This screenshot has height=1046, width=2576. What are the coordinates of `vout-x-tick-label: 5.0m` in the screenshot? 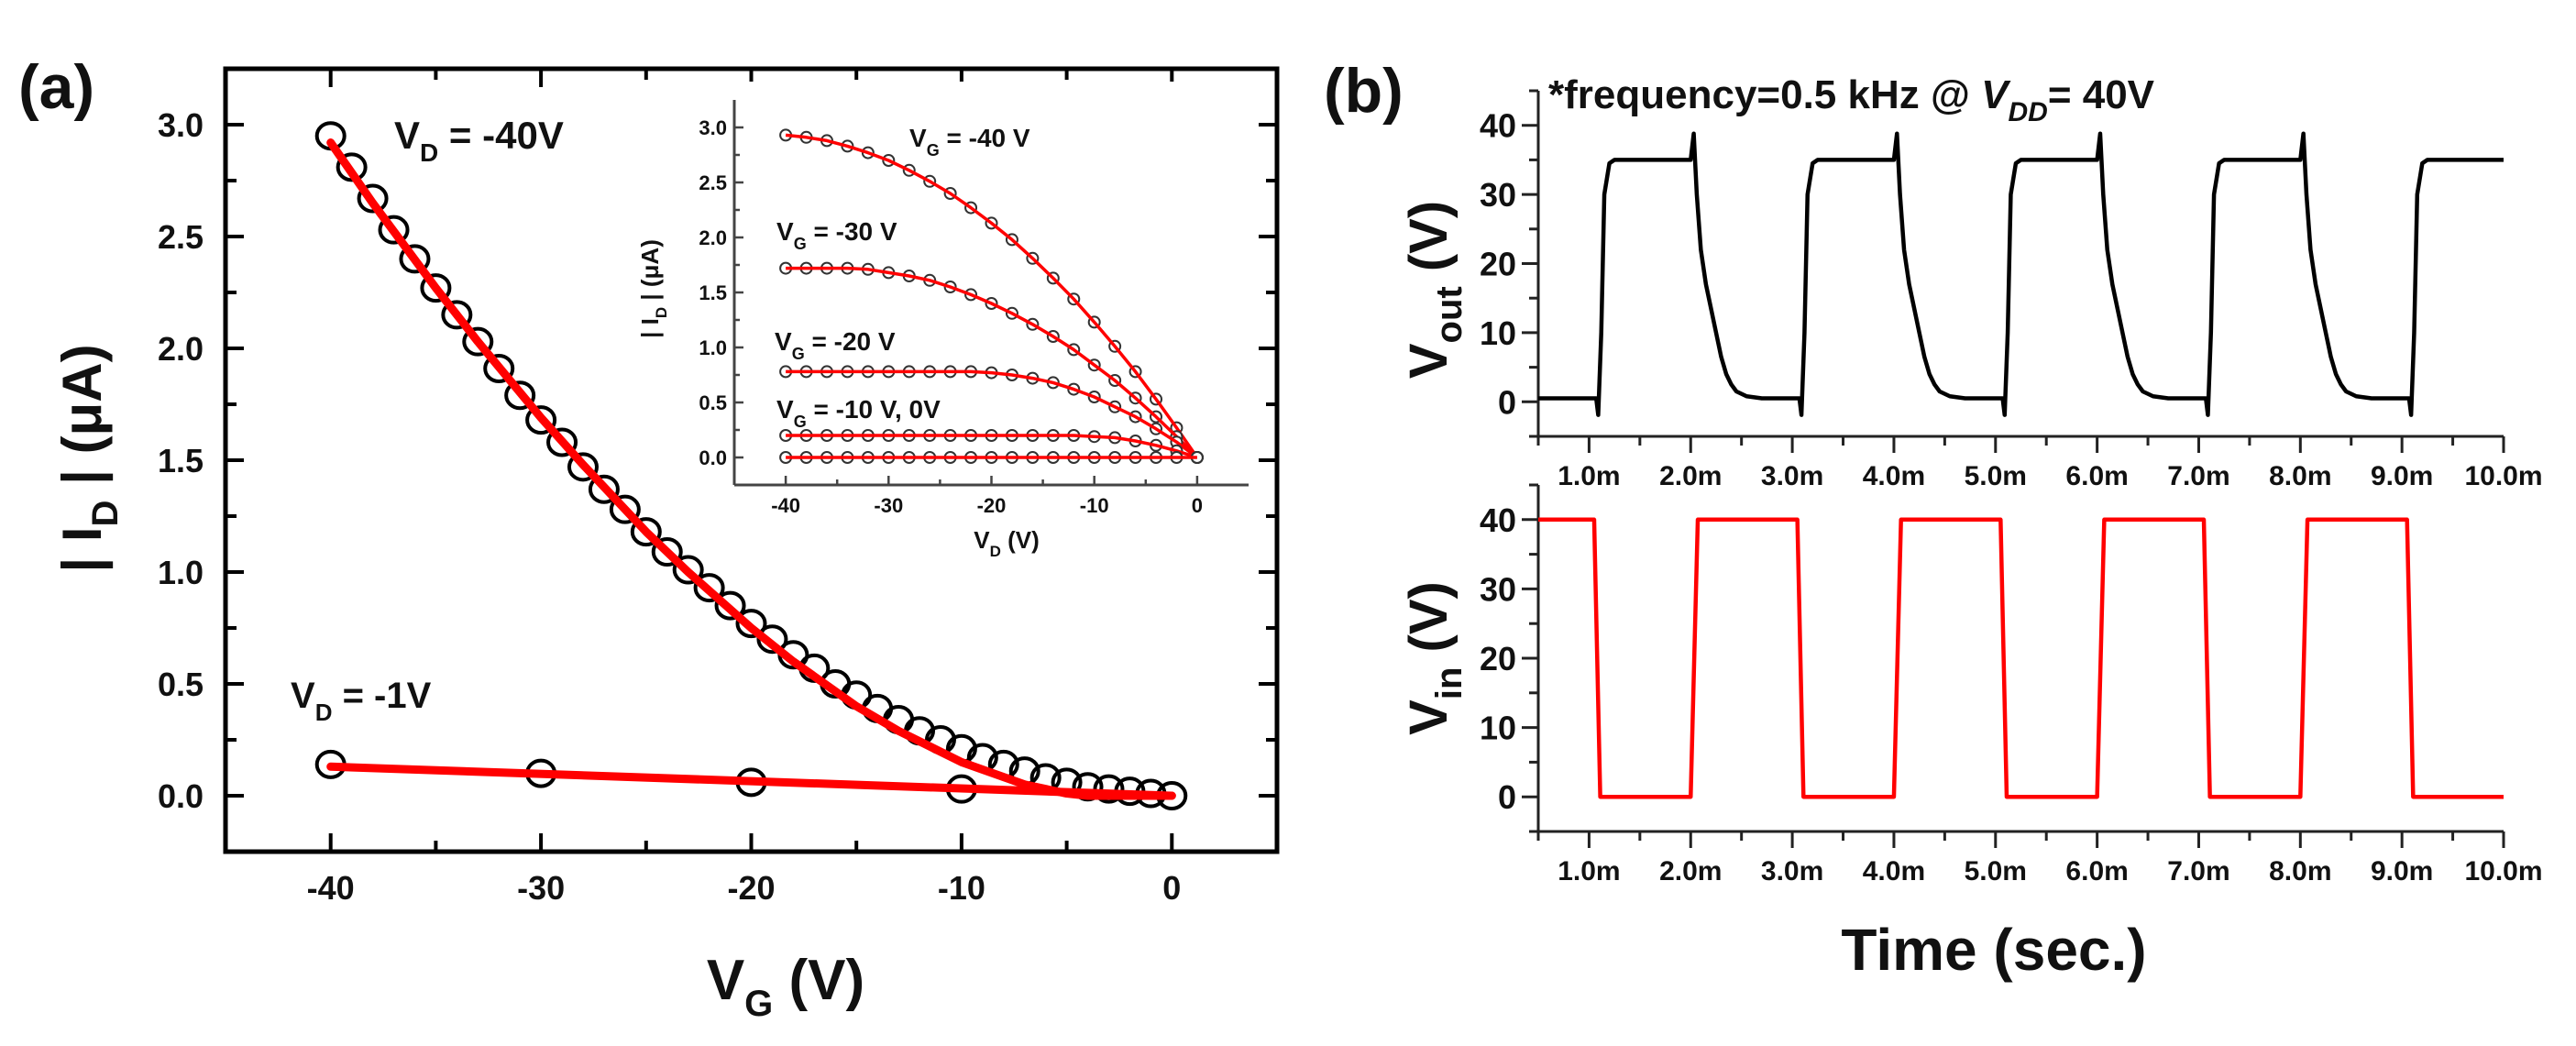 It's located at (1996, 476).